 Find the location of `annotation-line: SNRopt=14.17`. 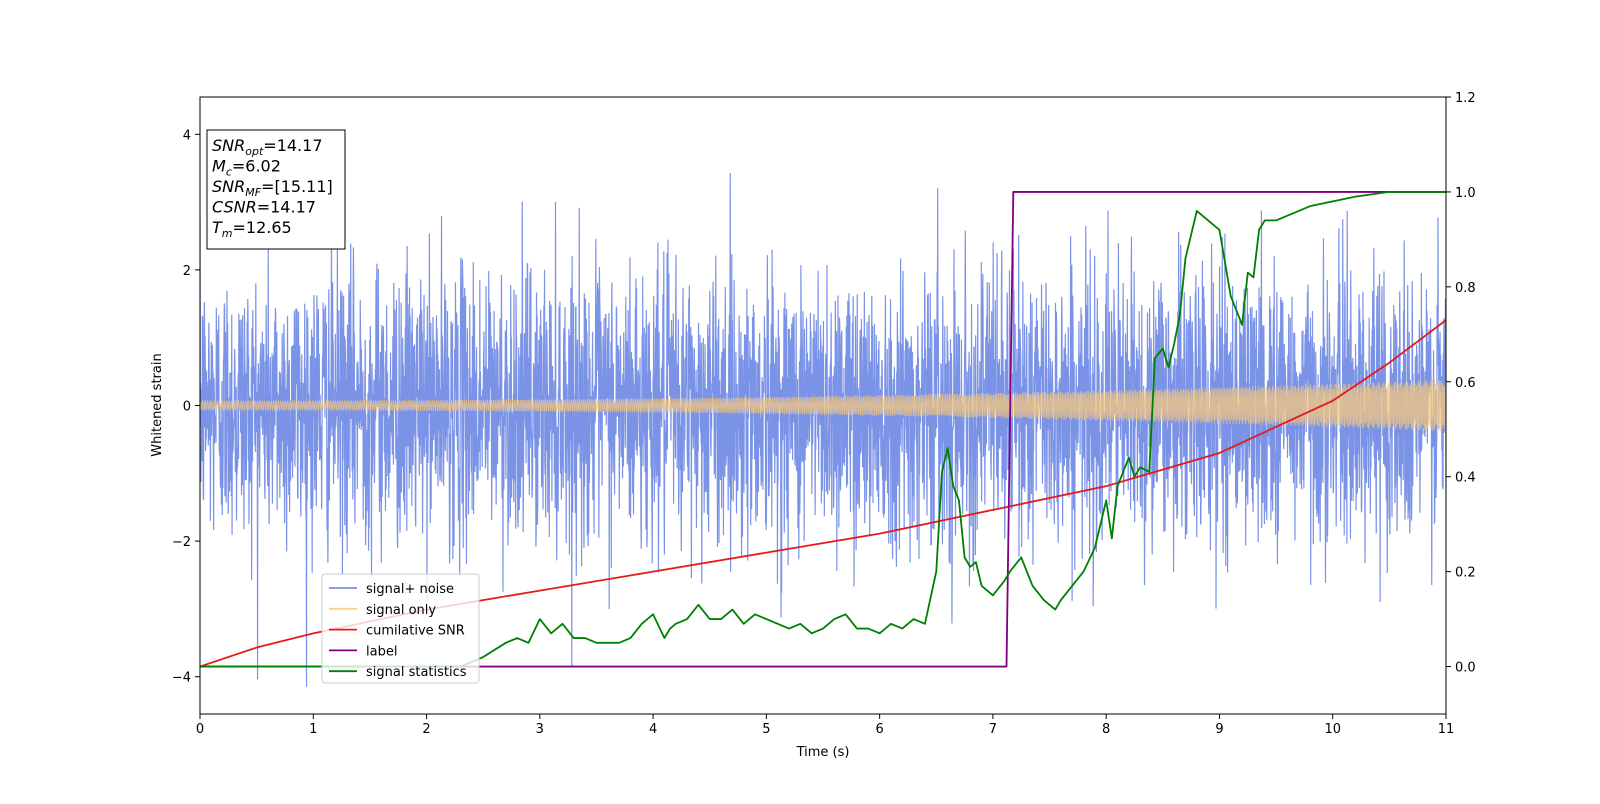

annotation-line: SNRopt=14.17 is located at coordinates (267, 147).